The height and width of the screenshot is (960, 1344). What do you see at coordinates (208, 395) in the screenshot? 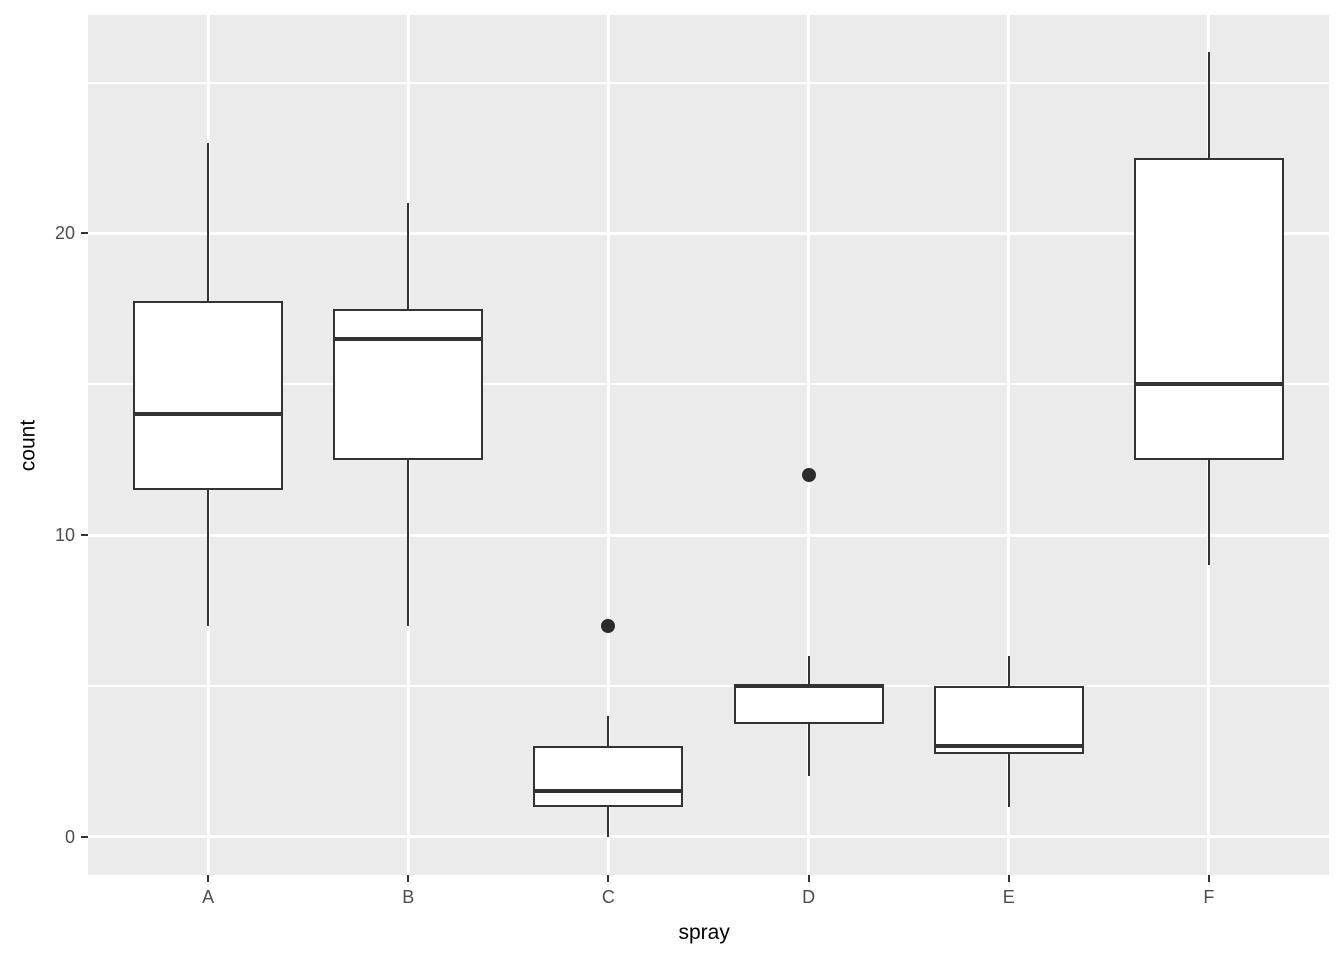
I see `box-A` at bounding box center [208, 395].